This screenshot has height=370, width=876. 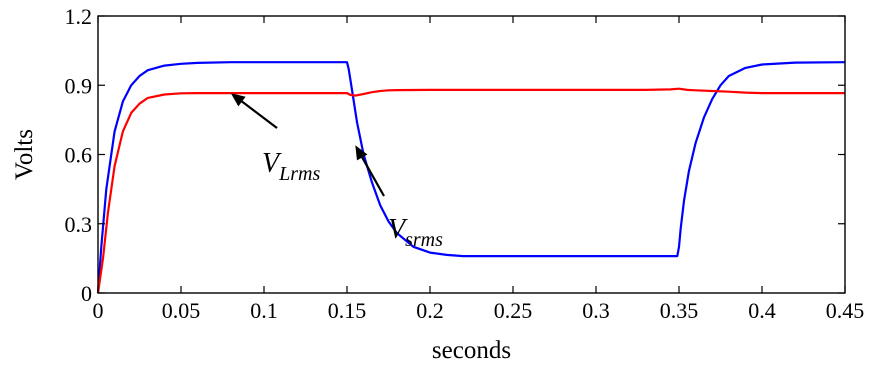 What do you see at coordinates (264, 310) in the screenshot?
I see `x-tick-label: 0.1` at bounding box center [264, 310].